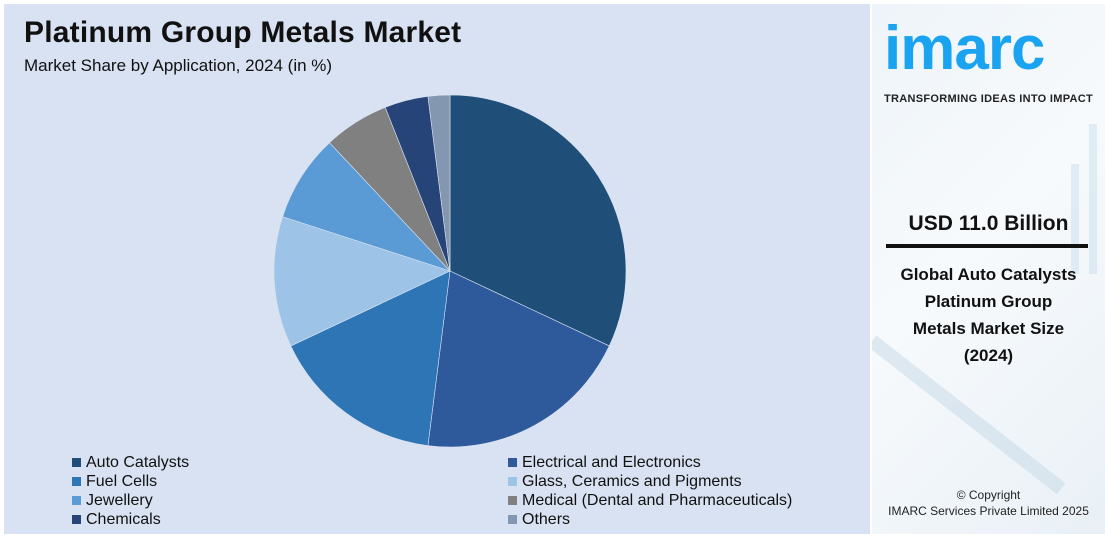  Describe the element at coordinates (988, 511) in the screenshot. I see `copyright-line: IMARC Services Private Limited 2025` at that location.